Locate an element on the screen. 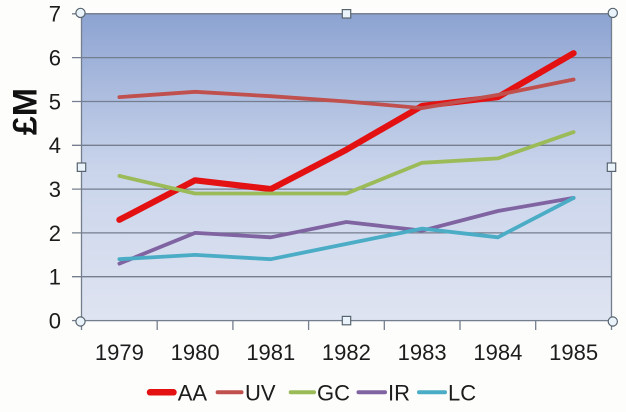 The image size is (626, 412). svg-text: AA is located at coordinates (193, 392).